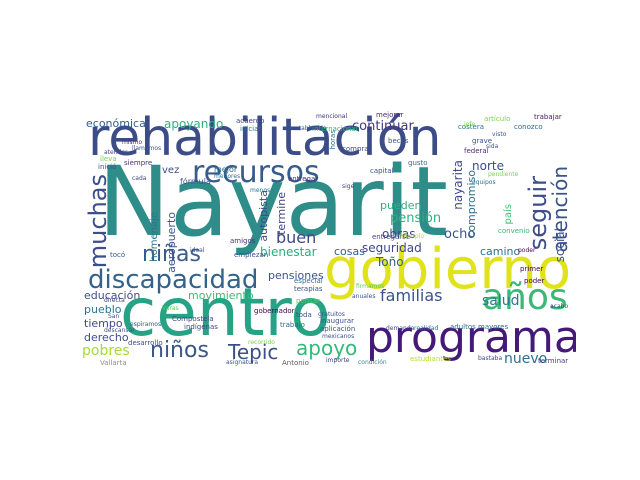  I want to click on word: sida, so click(492, 146).